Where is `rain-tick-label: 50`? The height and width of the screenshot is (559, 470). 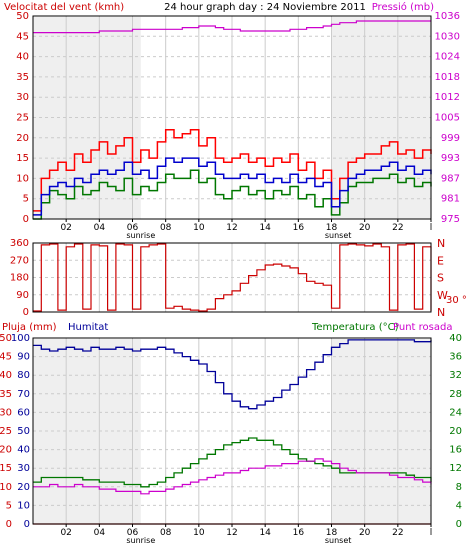
rain-tick-label: 50 is located at coordinates (6, 338).